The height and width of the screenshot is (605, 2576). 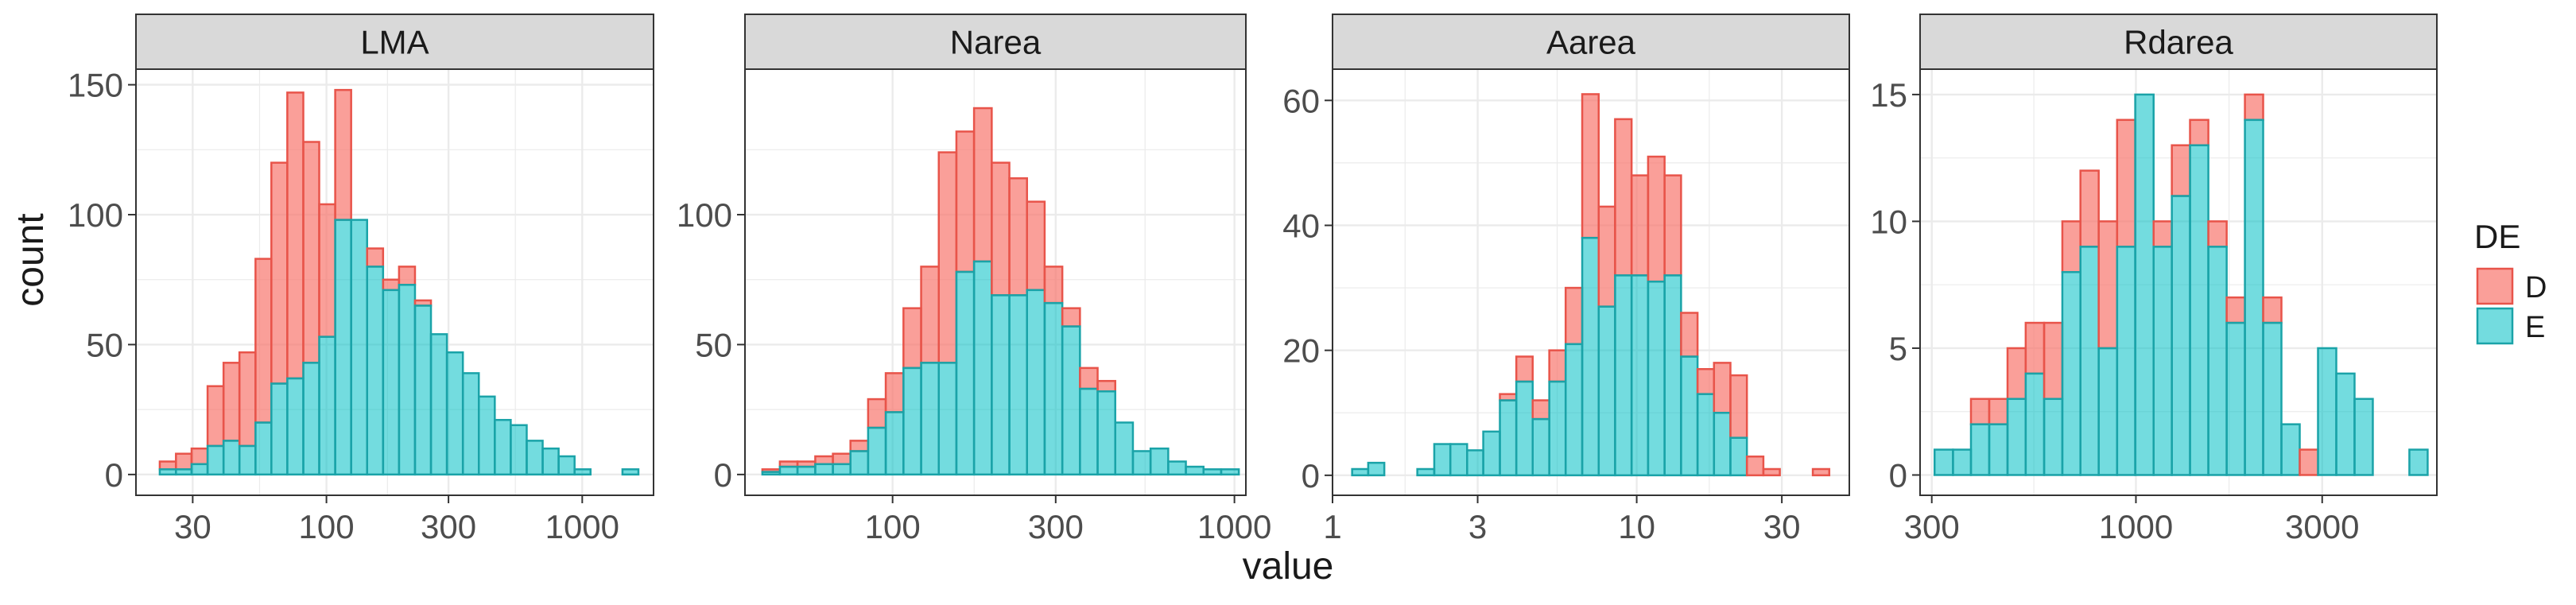 What do you see at coordinates (996, 42) in the screenshot?
I see `facet-strip-label: Narea` at bounding box center [996, 42].